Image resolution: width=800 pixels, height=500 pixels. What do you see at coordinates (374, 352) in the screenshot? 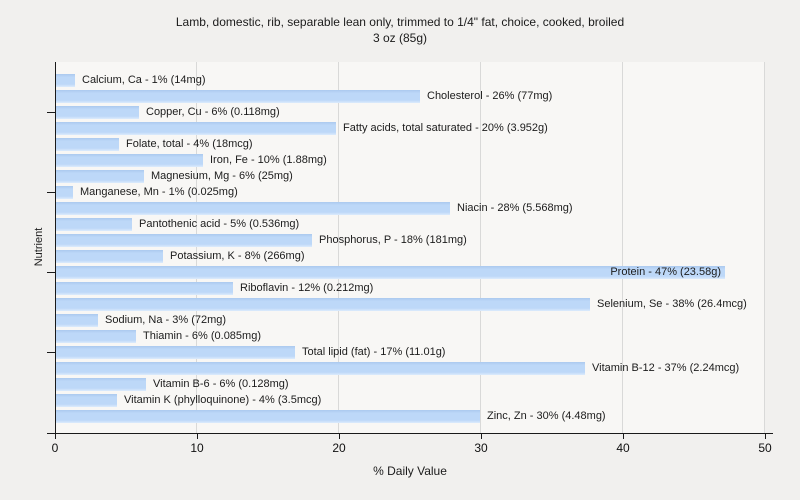
I see `bar-label: Total lipid (fat) - 17% (11.01g)` at bounding box center [374, 352].